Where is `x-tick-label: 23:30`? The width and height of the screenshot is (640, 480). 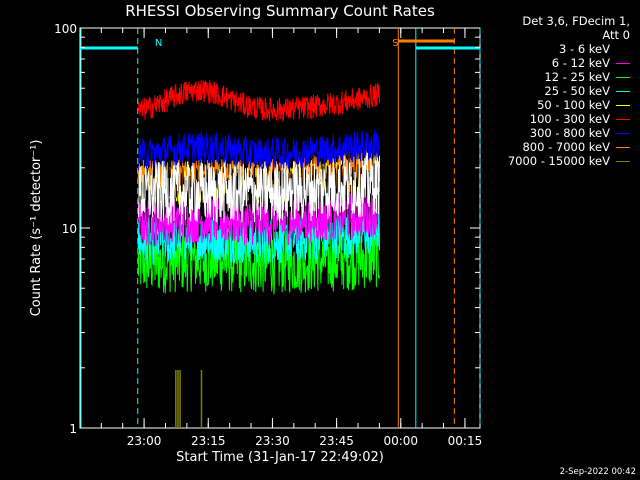
x-tick-label: 23:30 is located at coordinates (272, 441).